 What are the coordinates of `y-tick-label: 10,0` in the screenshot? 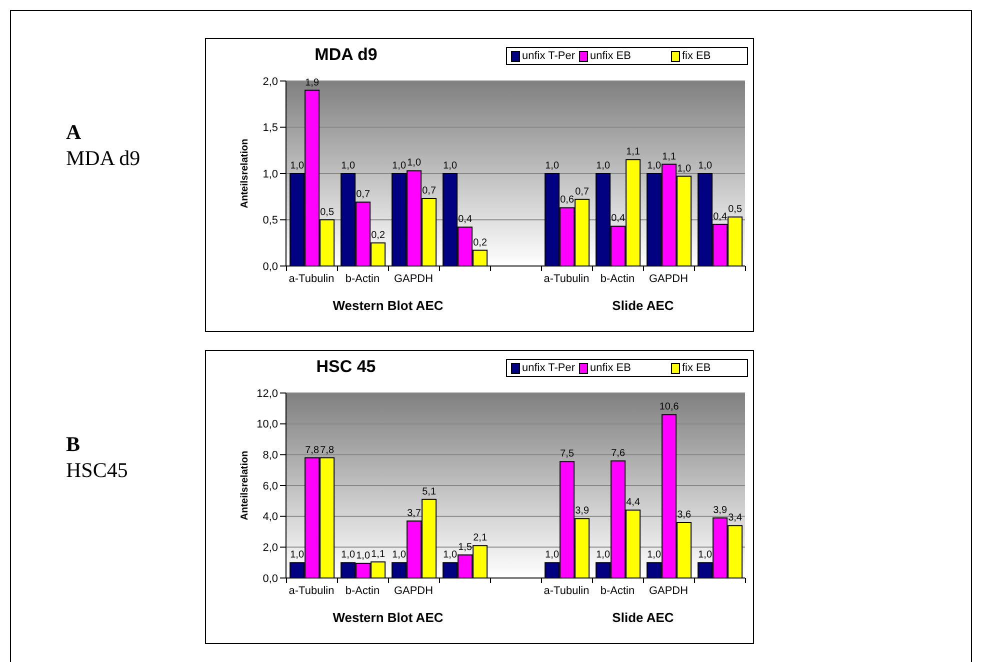 It's located at (267, 424).